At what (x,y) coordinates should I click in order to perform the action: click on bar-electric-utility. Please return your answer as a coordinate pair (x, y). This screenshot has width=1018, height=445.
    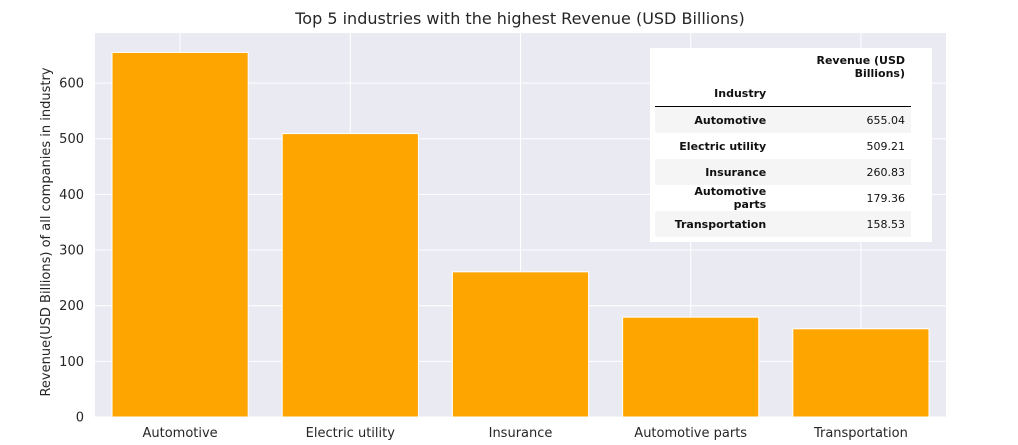
    Looking at the image, I should click on (350, 275).